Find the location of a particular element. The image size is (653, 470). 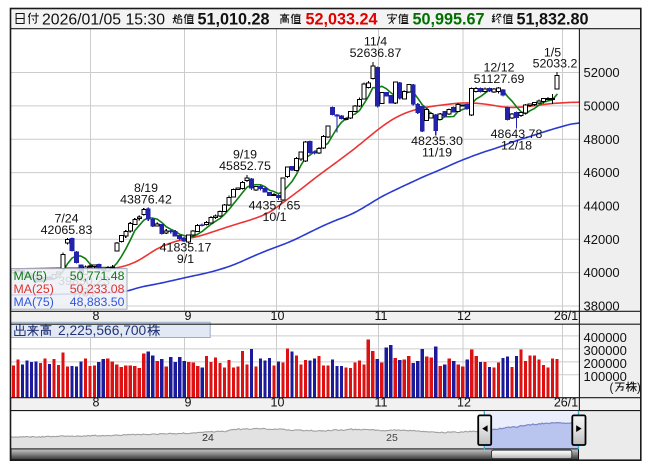

svg-text: 51127.69 is located at coordinates (499, 79).